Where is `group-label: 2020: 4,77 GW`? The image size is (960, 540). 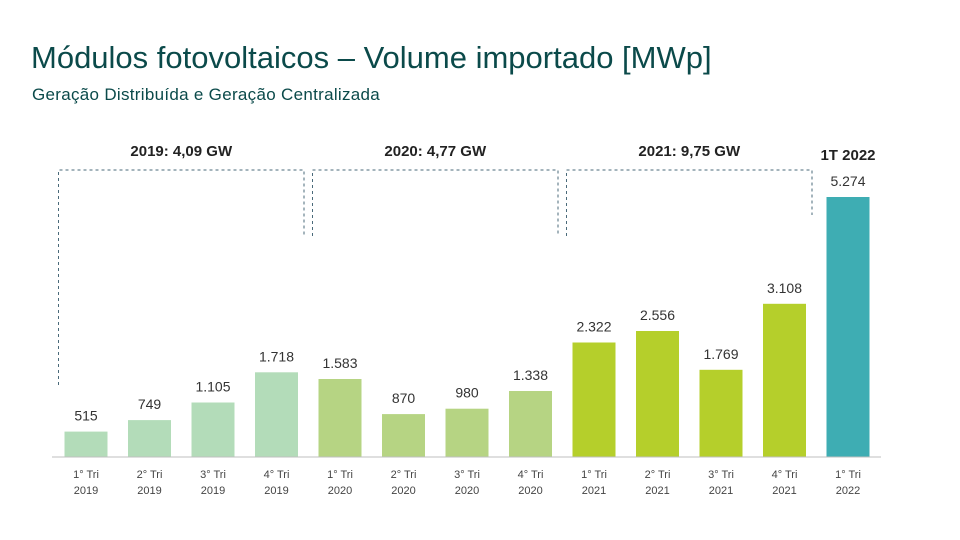 group-label: 2020: 4,77 GW is located at coordinates (435, 151).